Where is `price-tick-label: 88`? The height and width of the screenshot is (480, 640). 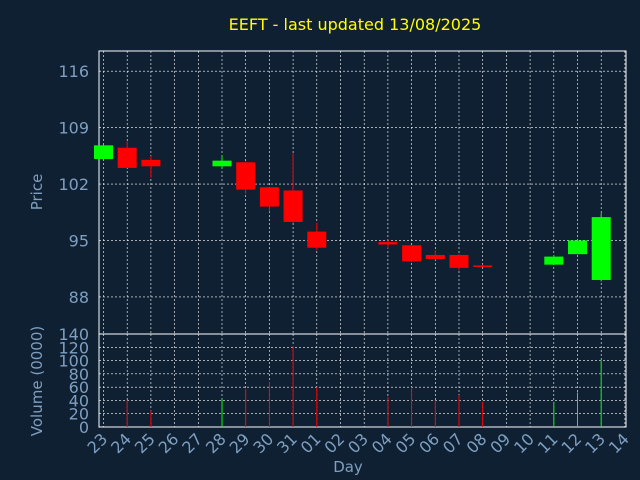
price-tick-label: 88 is located at coordinates (79, 297).